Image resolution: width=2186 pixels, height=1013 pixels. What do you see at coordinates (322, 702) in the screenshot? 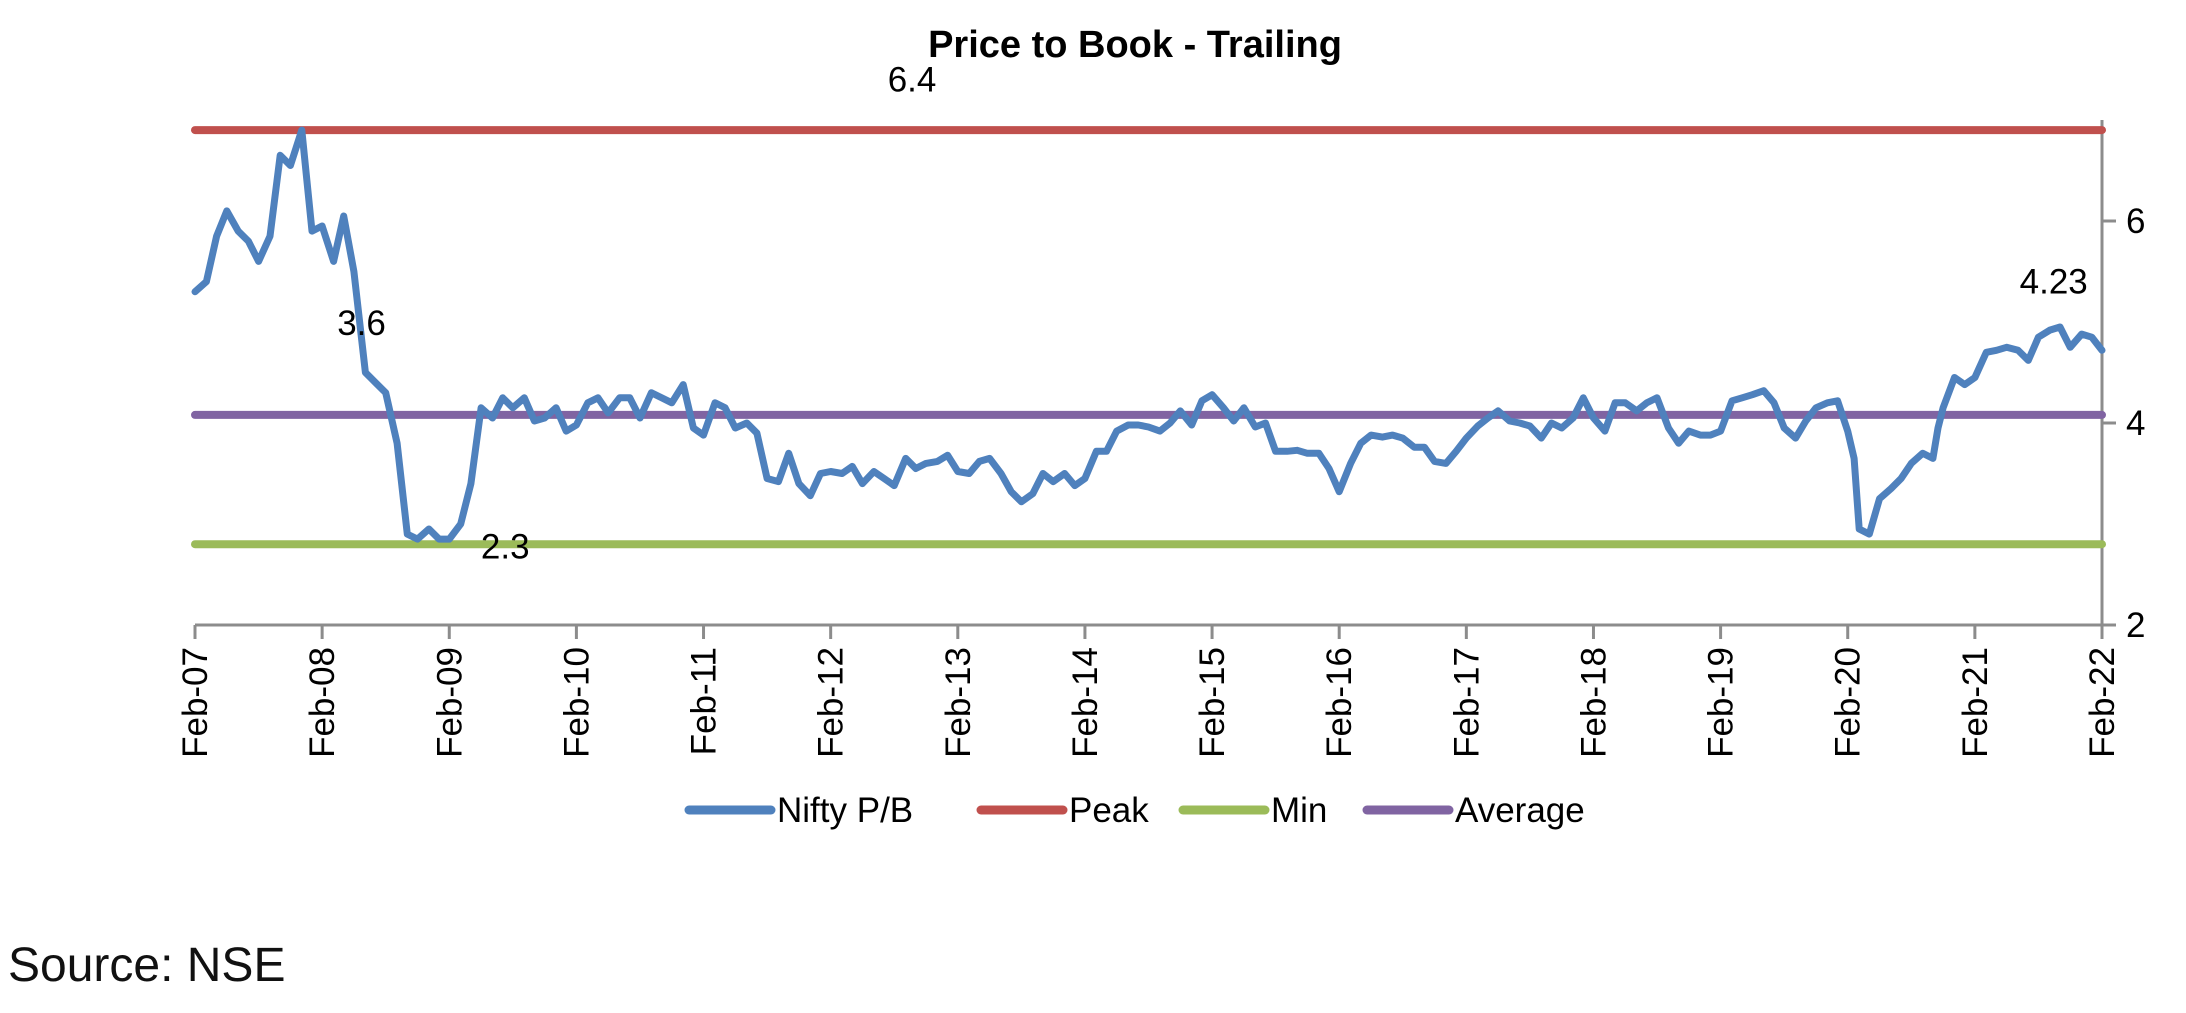
I see `x-tick-label: Feb-08` at bounding box center [322, 702].